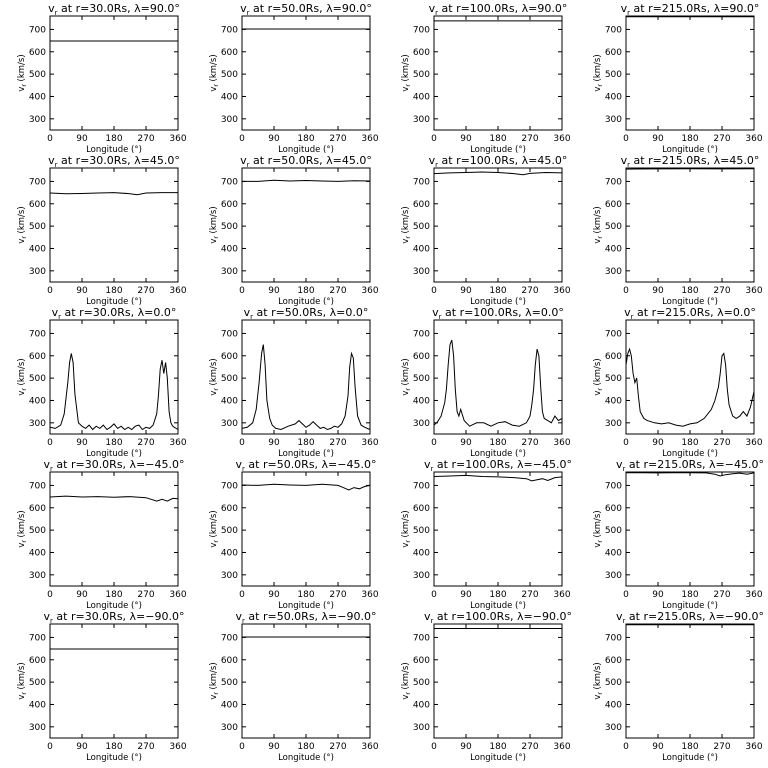 This screenshot has width=768, height=768. What do you see at coordinates (498, 9) in the screenshot?
I see `panel-title: vr at r=100.0Rs, λ=90.0°` at bounding box center [498, 9].